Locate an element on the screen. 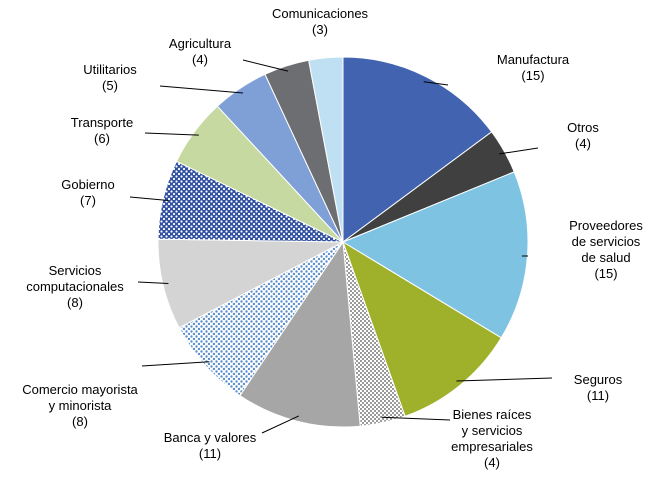  slice-label: Proveedores de servicios de salud (15) is located at coordinates (606, 250).